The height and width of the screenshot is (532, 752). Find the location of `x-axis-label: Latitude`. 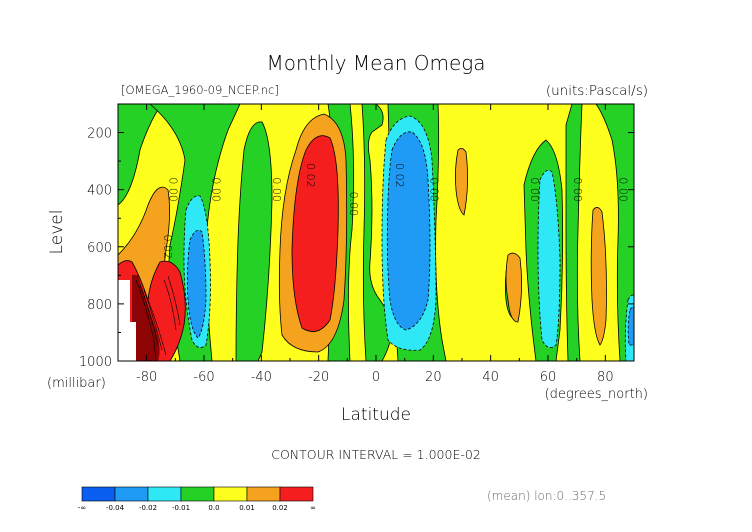

x-axis-label: Latitude is located at coordinates (376, 415).